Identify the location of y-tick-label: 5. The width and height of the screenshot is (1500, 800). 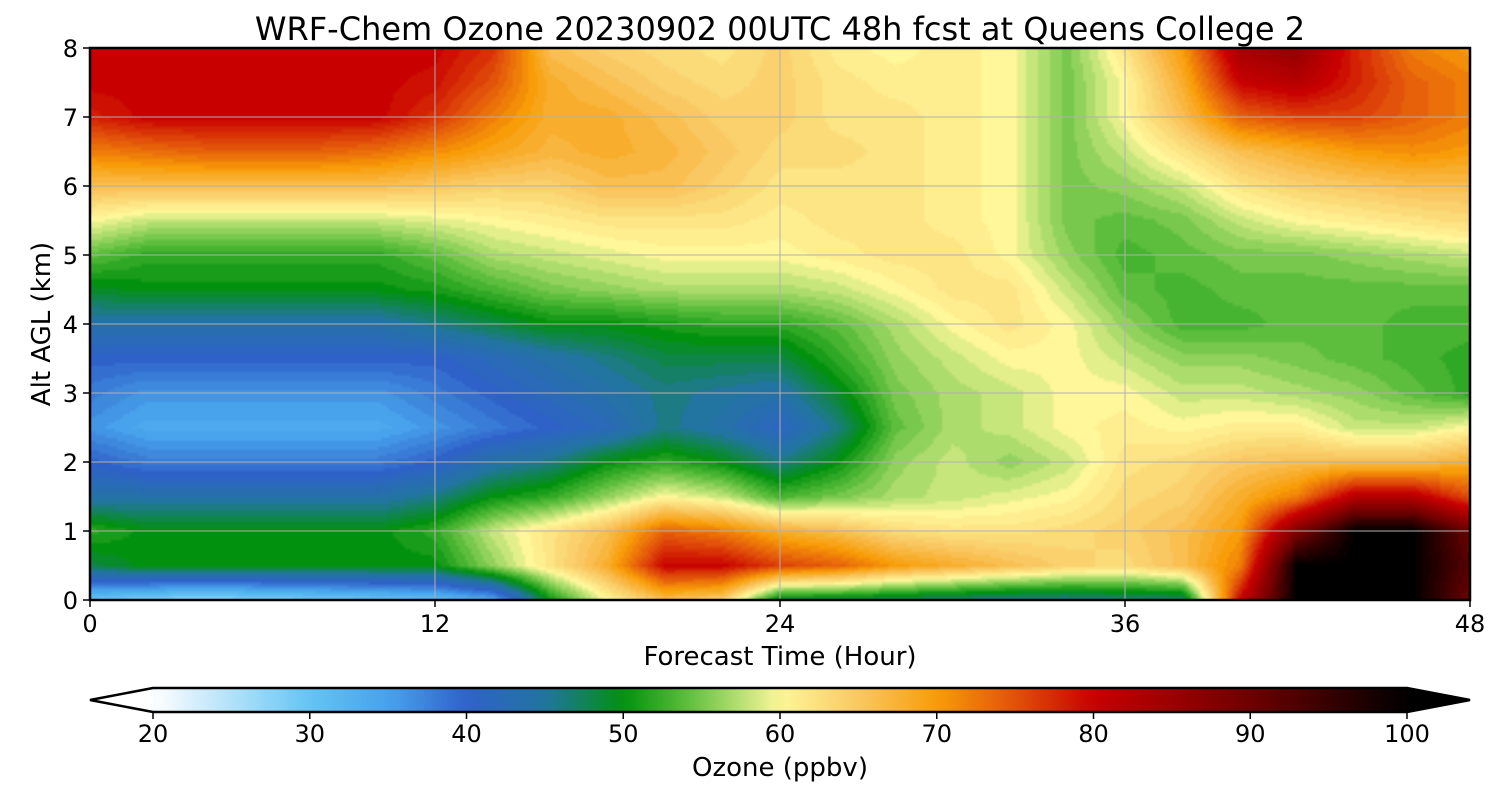
(70, 256).